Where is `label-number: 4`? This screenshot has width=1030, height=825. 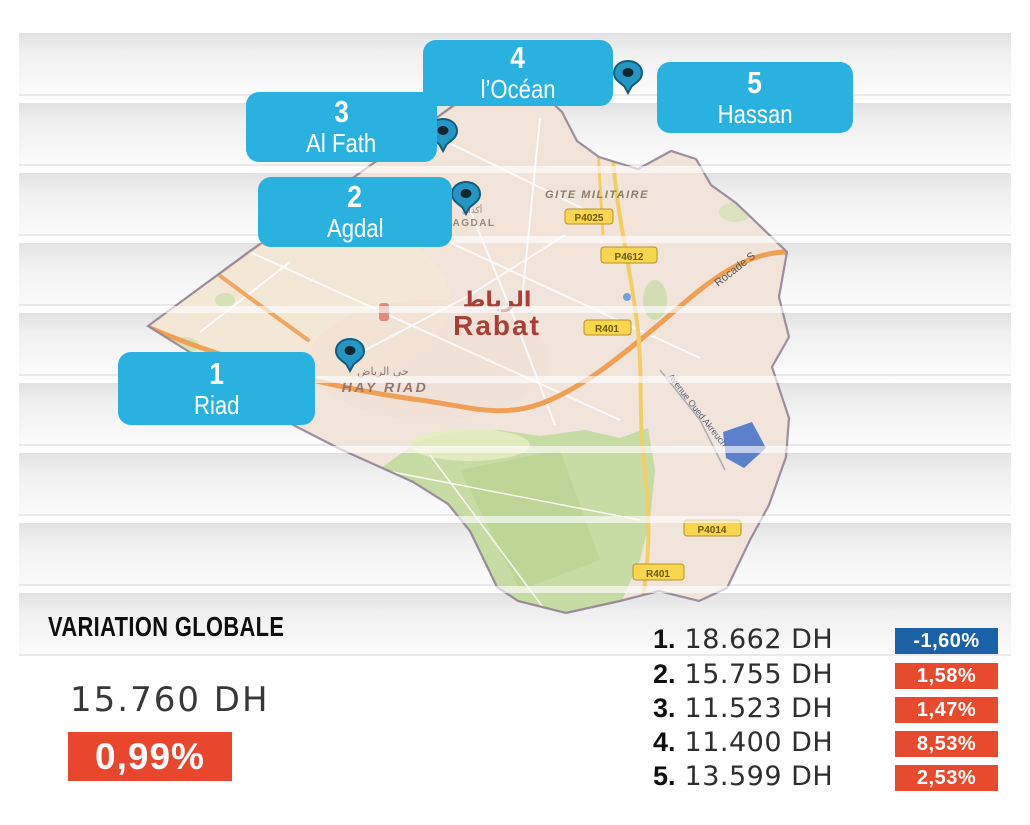
label-number: 4 is located at coordinates (518, 58).